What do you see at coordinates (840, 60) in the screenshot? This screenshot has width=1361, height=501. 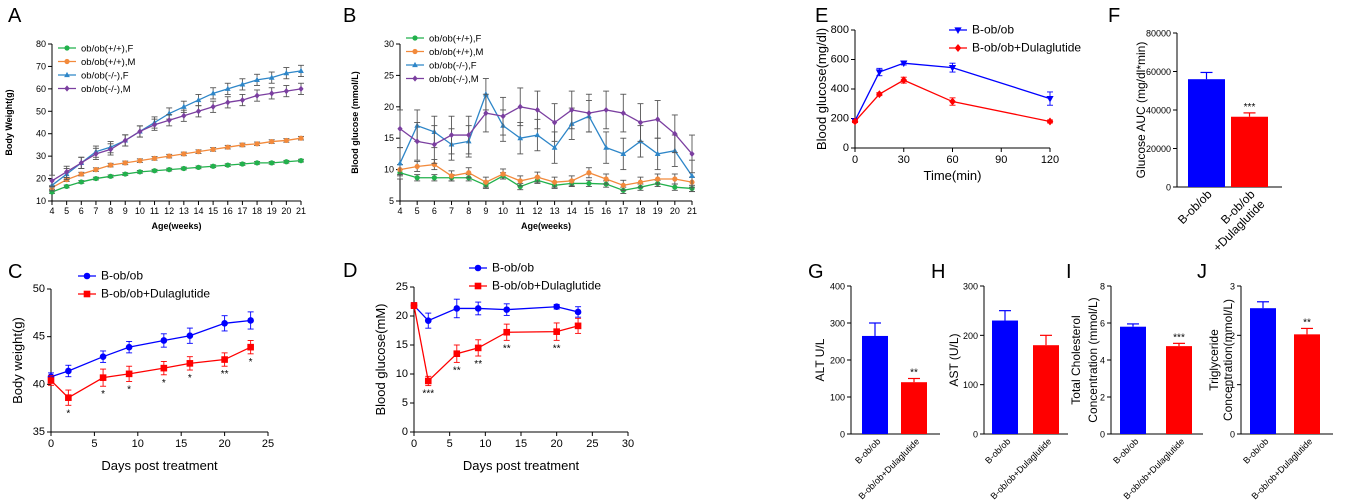 I see `y-tick-label: 600` at bounding box center [840, 60].